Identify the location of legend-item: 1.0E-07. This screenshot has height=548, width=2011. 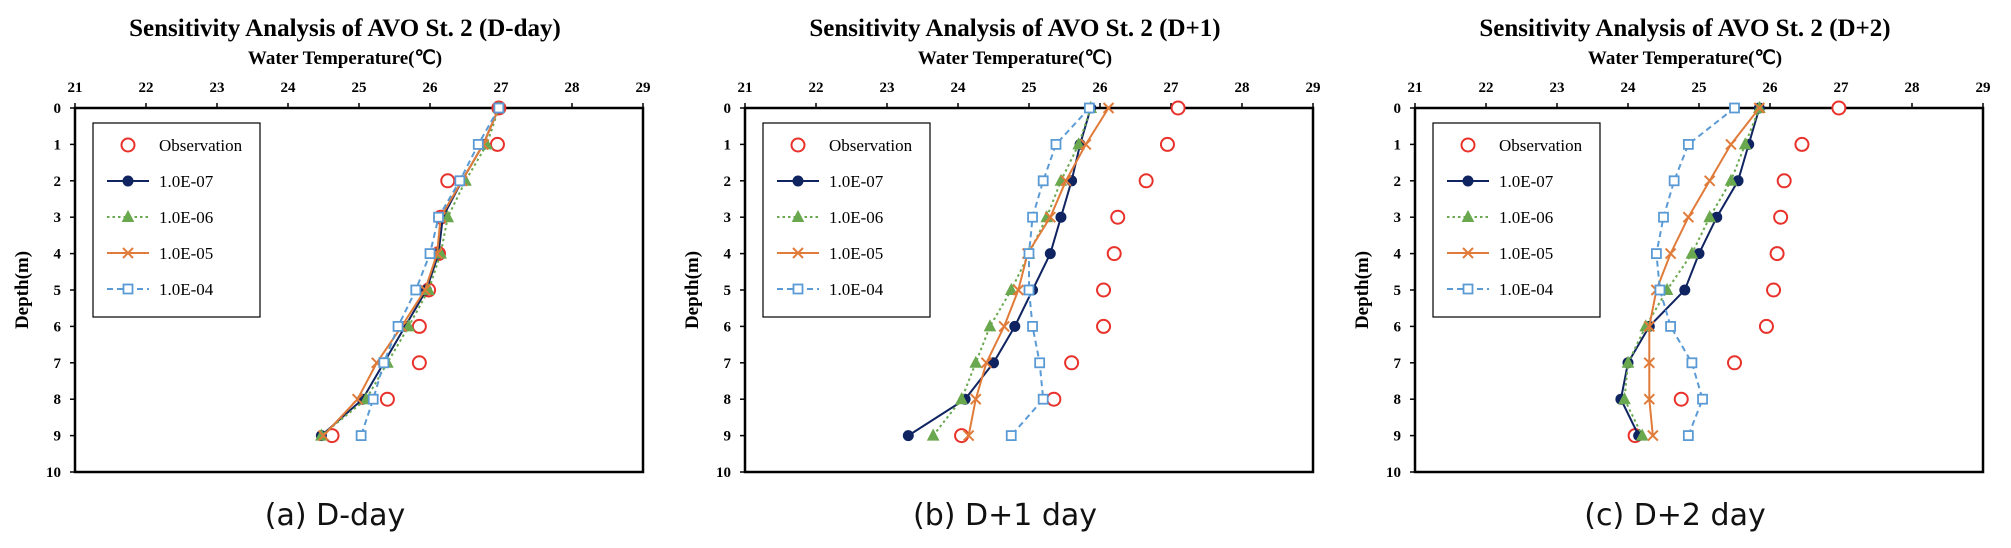
(1500, 181).